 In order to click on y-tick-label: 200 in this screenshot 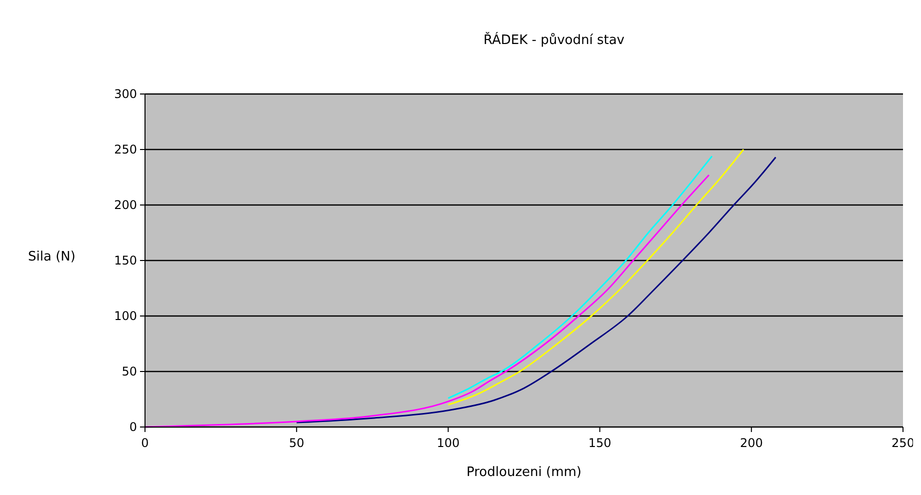, I will do `click(125, 205)`.